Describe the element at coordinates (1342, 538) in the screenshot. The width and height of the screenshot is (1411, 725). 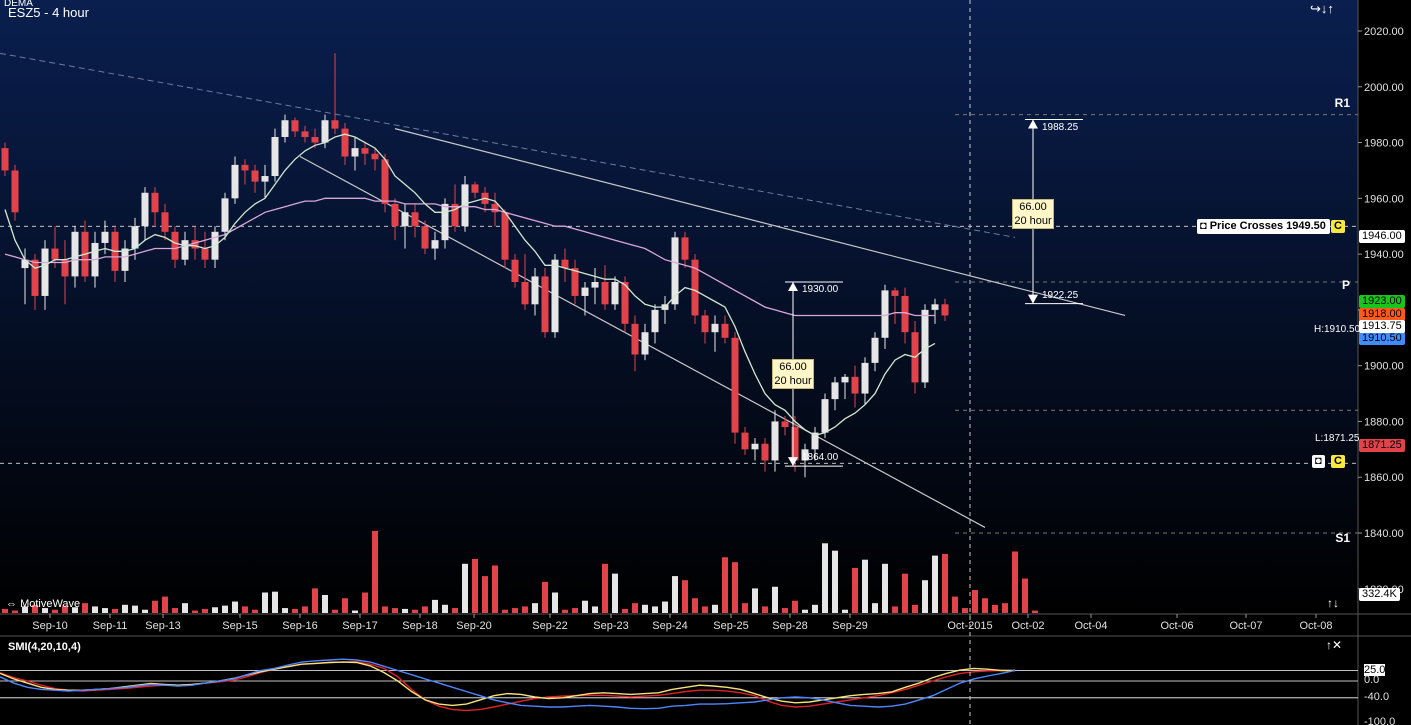
I see `s1-label: S1` at that location.